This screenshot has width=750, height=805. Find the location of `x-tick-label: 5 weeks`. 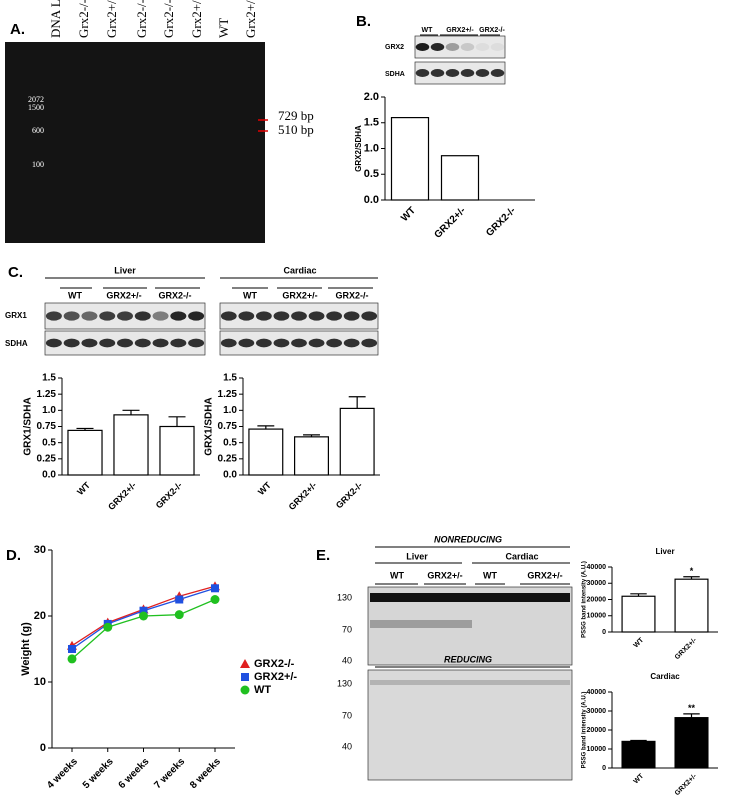

x-tick-label: 5 weeks is located at coordinates (98, 773).